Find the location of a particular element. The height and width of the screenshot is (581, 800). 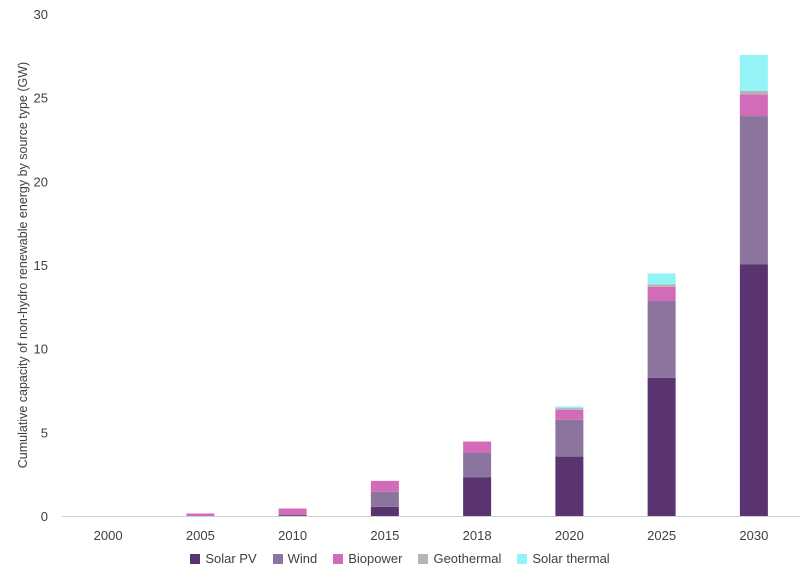

x-axis-ticks: 2000 2005 2010 2015 2018 2020 2025 2030 is located at coordinates (431, 535).